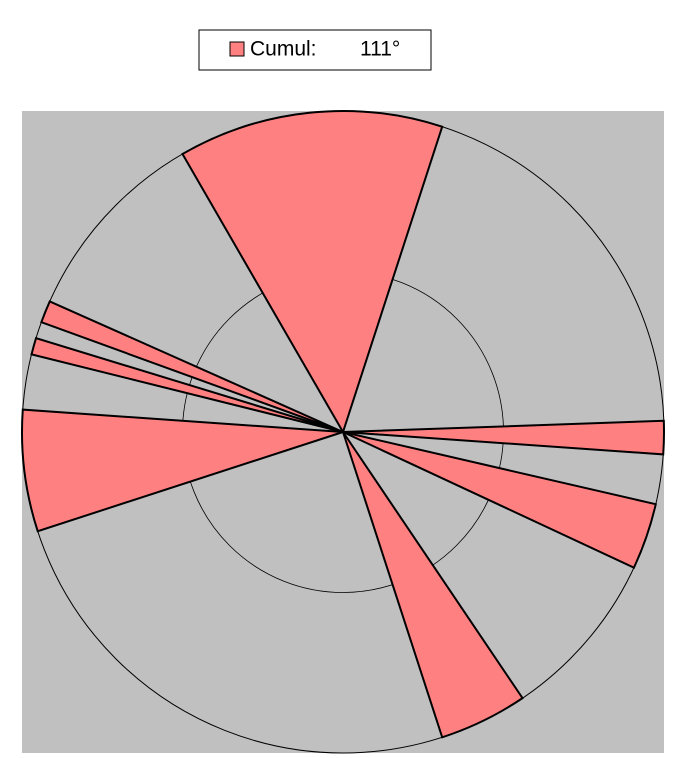 The width and height of the screenshot is (700, 758). I want to click on legend-label: Cumul:, so click(283, 49).